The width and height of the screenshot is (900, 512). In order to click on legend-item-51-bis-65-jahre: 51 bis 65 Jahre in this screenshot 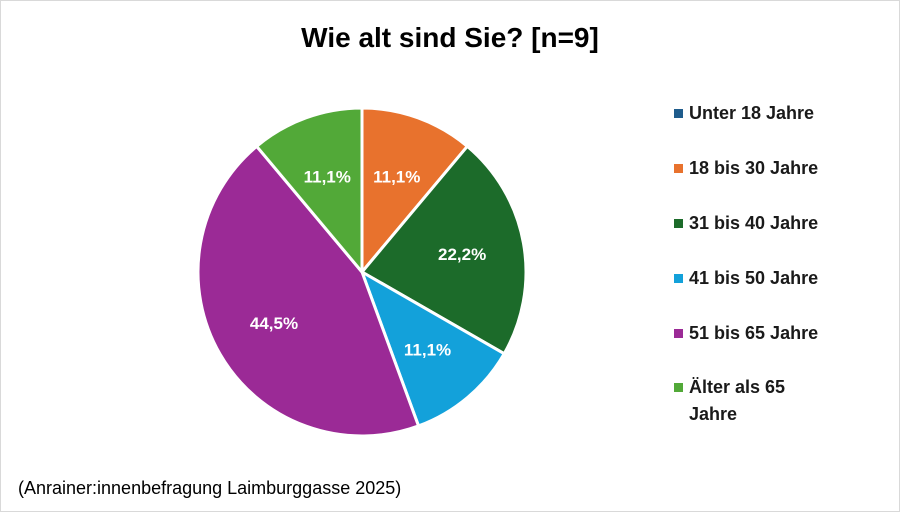, I will do `click(774, 333)`.